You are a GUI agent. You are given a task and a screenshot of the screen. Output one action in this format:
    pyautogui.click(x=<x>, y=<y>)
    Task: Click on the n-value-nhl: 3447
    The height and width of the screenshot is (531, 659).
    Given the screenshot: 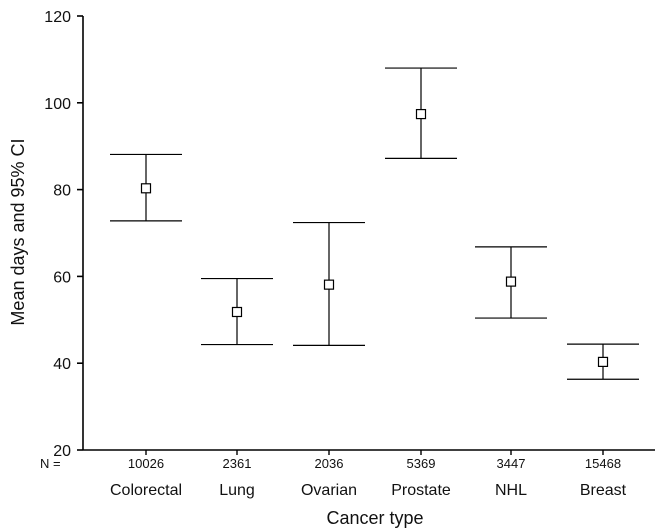 What is the action you would take?
    pyautogui.click(x=511, y=463)
    